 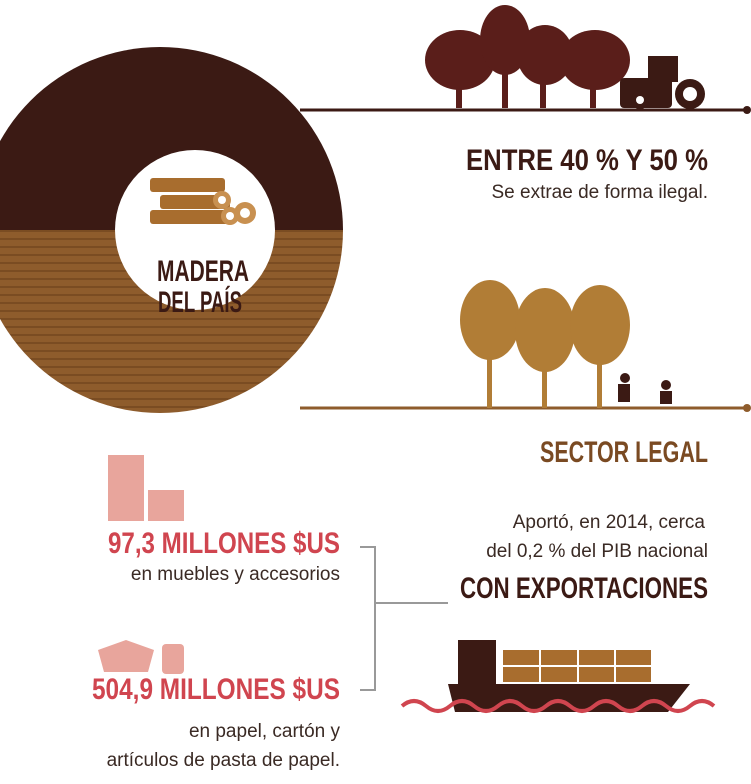 What do you see at coordinates (624, 452) in the screenshot?
I see `legal-headline: SECTOR LEGAL` at bounding box center [624, 452].